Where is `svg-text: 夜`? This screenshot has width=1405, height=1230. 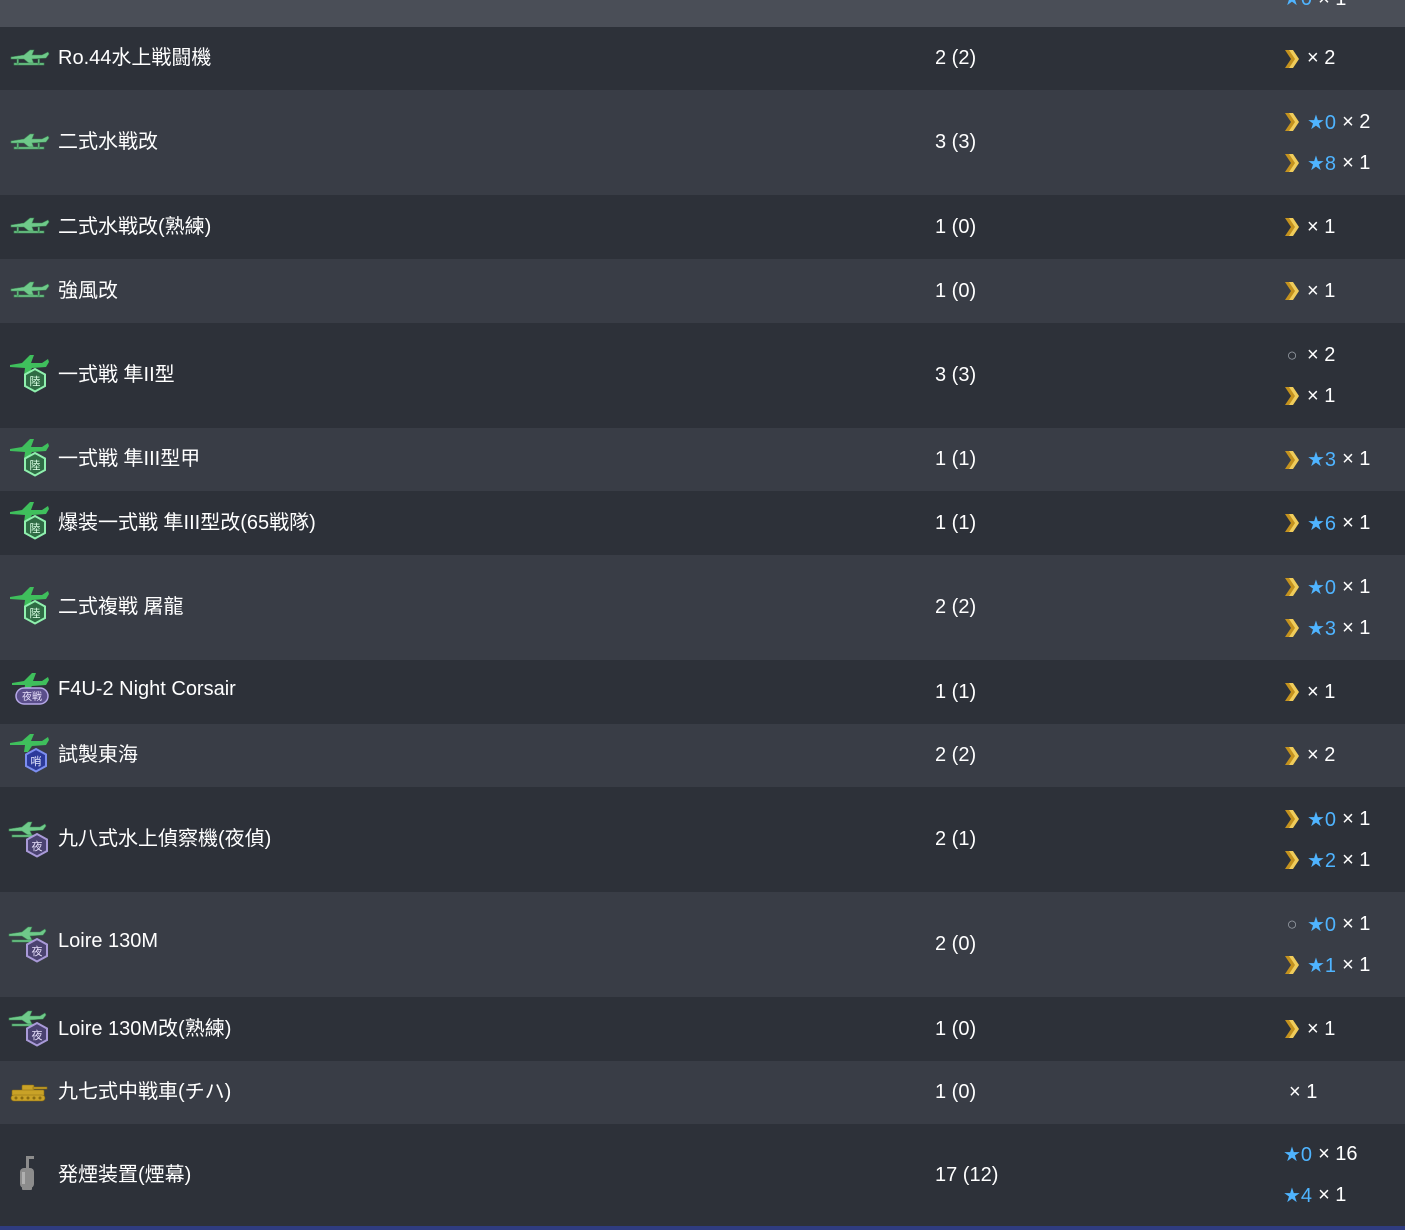 svg-text: 夜 is located at coordinates (37, 846).